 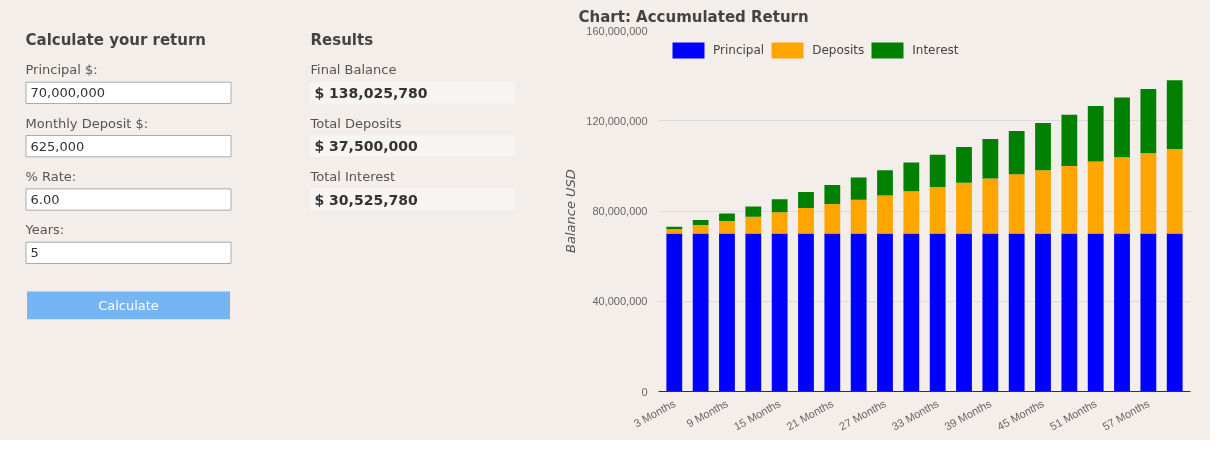 What do you see at coordinates (644, 391) in the screenshot?
I see `y-tick-label: 0` at bounding box center [644, 391].